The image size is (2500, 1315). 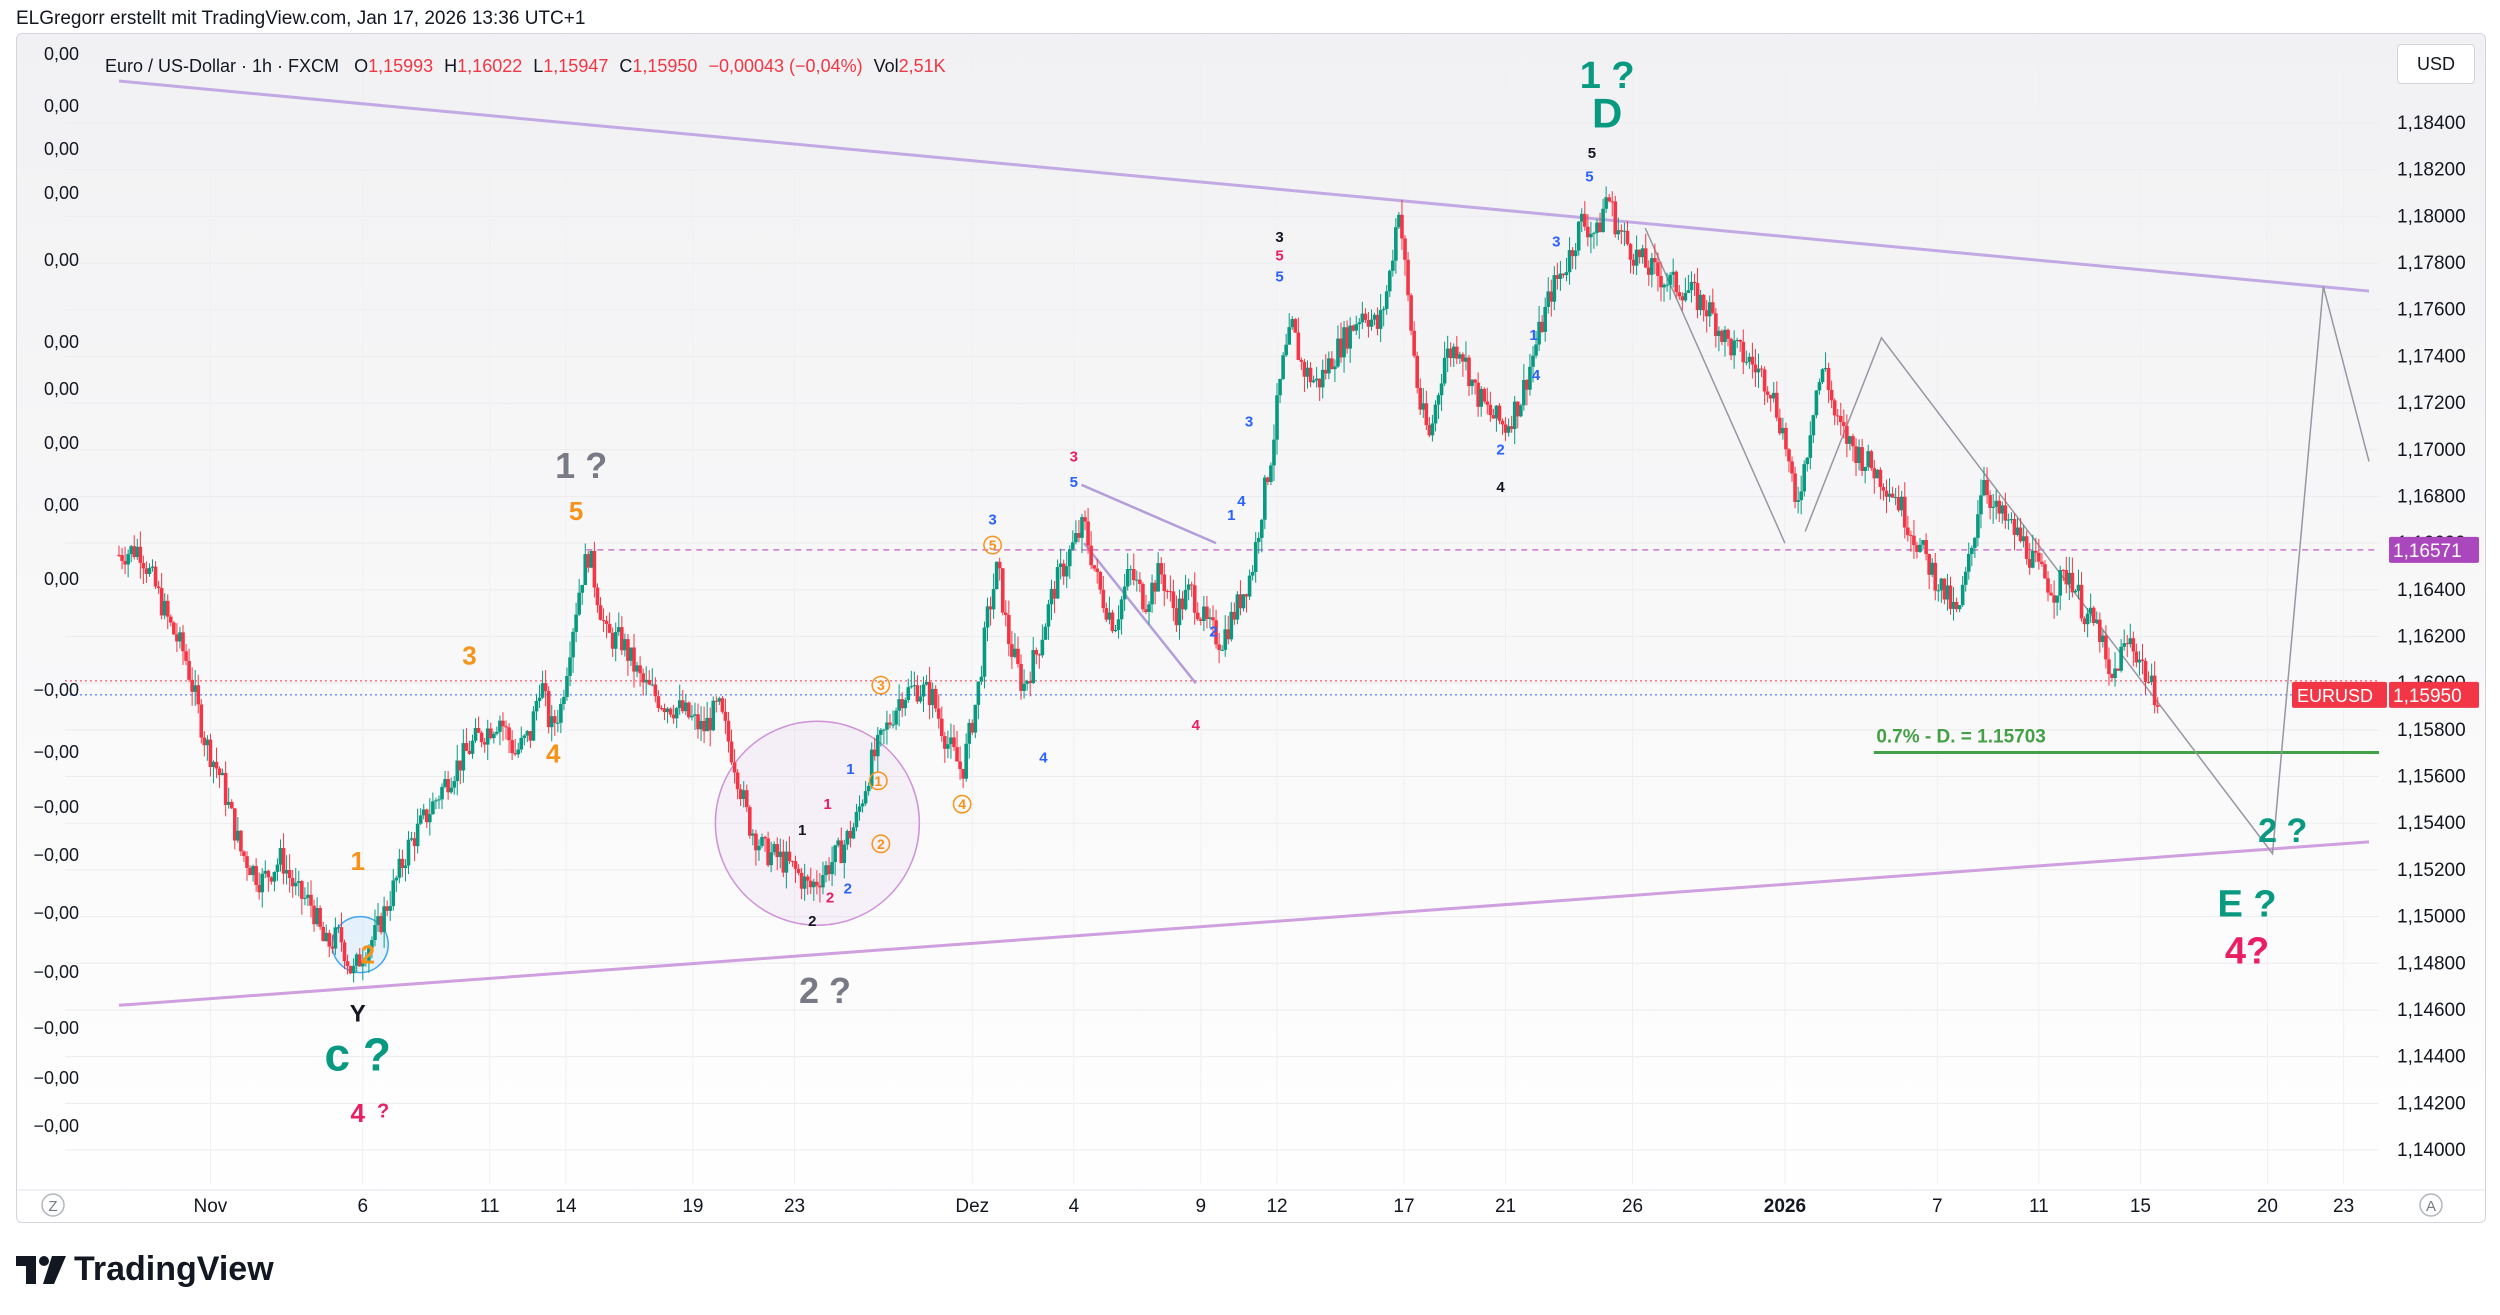 I want to click on close-label: C, so click(x=626, y=66).